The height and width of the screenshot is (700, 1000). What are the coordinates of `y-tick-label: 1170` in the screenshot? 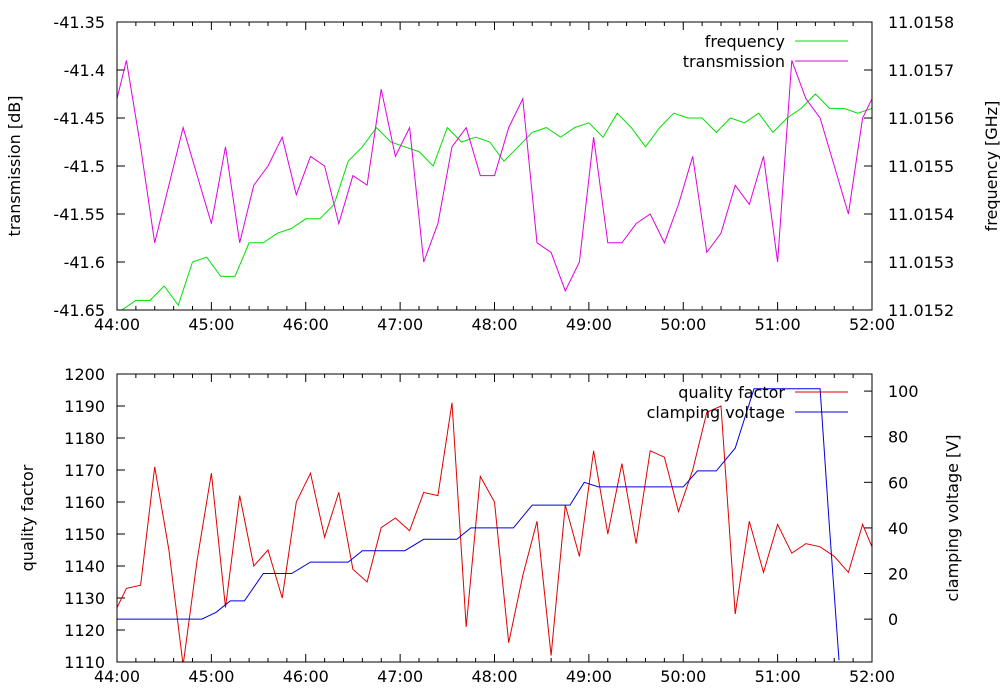 It's located at (84, 470).